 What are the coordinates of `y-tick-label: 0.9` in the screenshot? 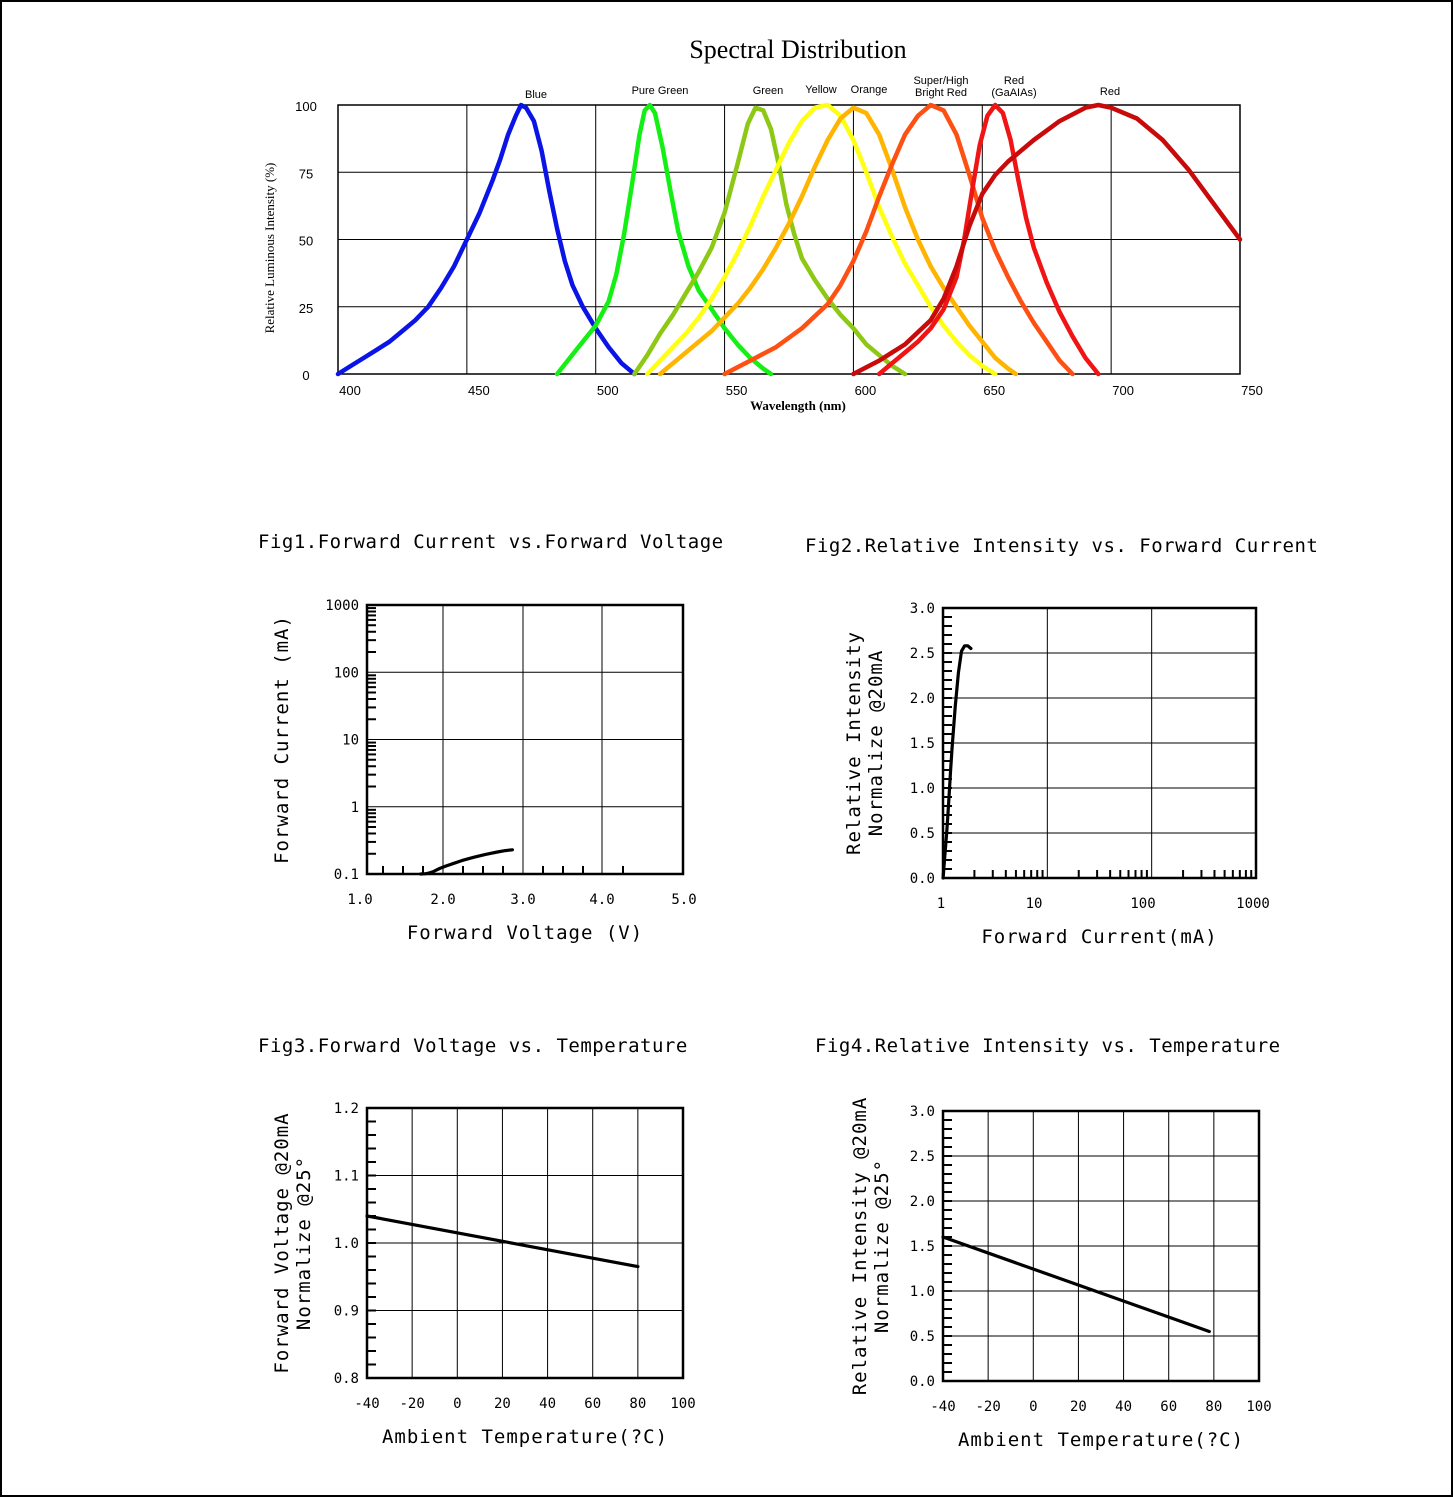 It's located at (346, 1312).